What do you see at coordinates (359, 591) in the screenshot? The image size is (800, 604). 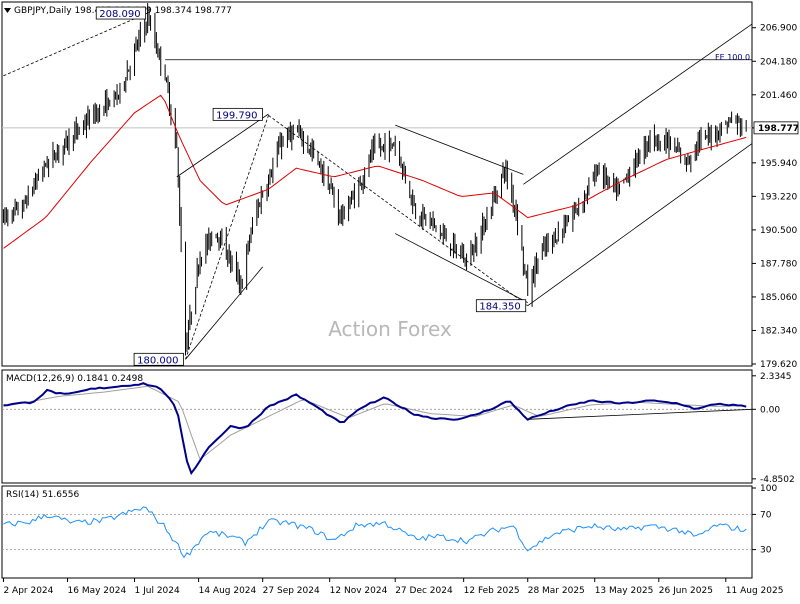 I see `x-axis-tick-label: 12 Nov 2024` at bounding box center [359, 591].